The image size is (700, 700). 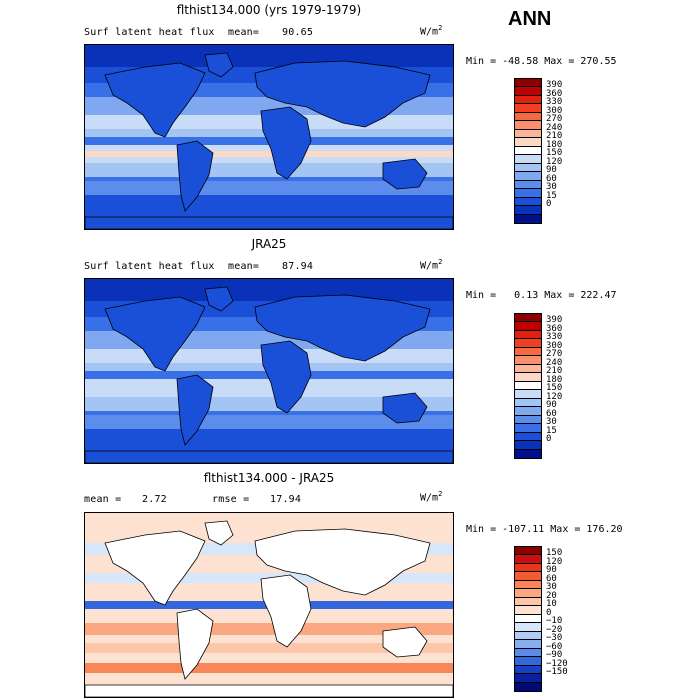 What do you see at coordinates (269, 137) in the screenshot?
I see `panel1-map` at bounding box center [269, 137].